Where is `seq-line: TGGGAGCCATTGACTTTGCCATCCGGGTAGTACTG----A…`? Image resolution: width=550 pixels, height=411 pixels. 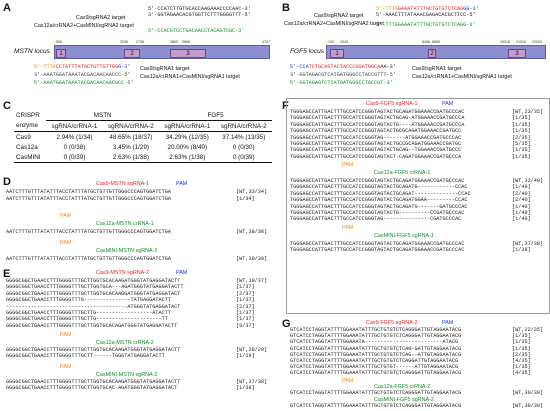 seq-line: TGGGAGCCATTGACTTTGCCATCCGGGTAGTACTG----A… is located at coordinates (377, 124).